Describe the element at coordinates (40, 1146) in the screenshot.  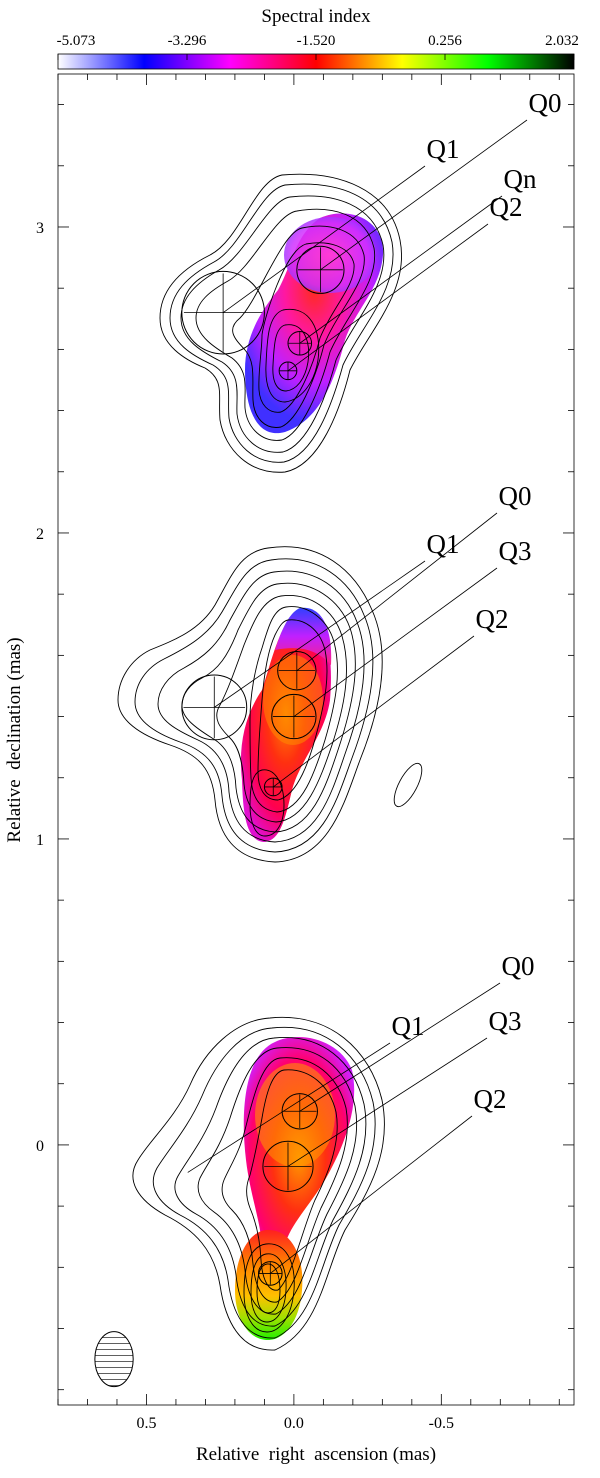
I see `y-tick-label: 0` at that location.